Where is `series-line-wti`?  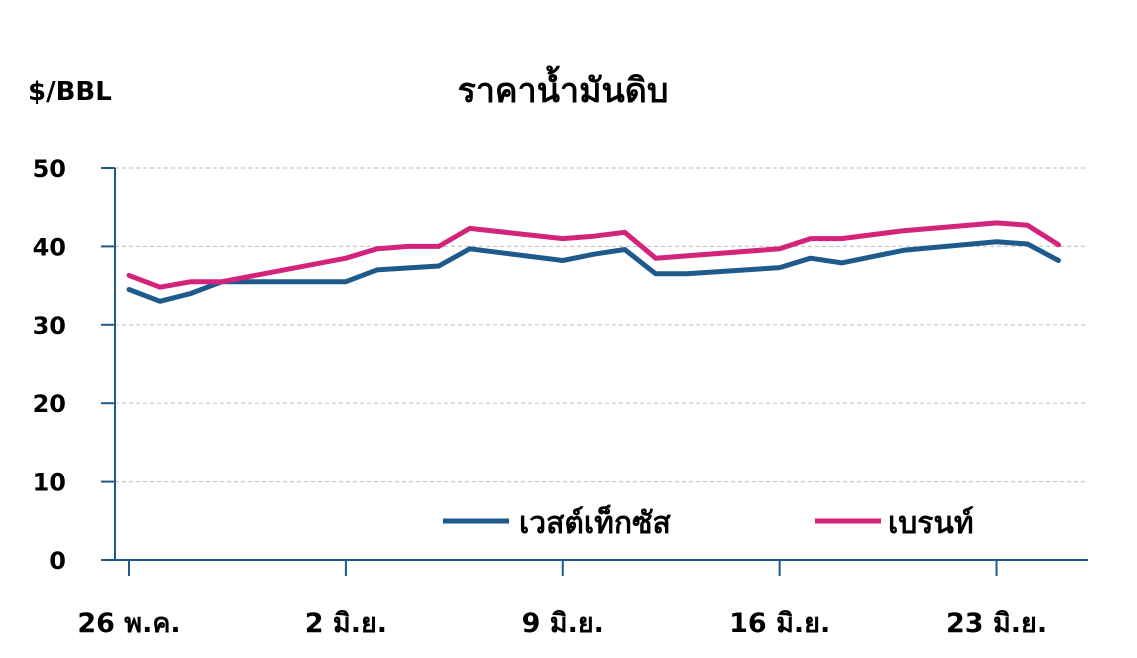 series-line-wti is located at coordinates (593, 271).